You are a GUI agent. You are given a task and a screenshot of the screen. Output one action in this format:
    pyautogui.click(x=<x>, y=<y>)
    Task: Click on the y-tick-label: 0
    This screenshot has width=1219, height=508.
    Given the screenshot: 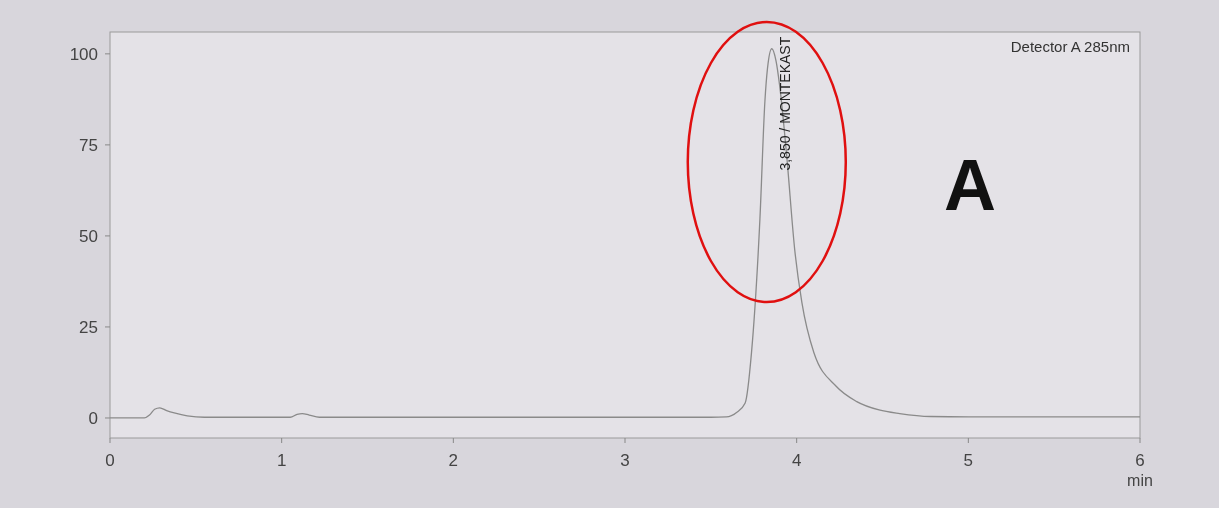 What is the action you would take?
    pyautogui.click(x=93, y=418)
    